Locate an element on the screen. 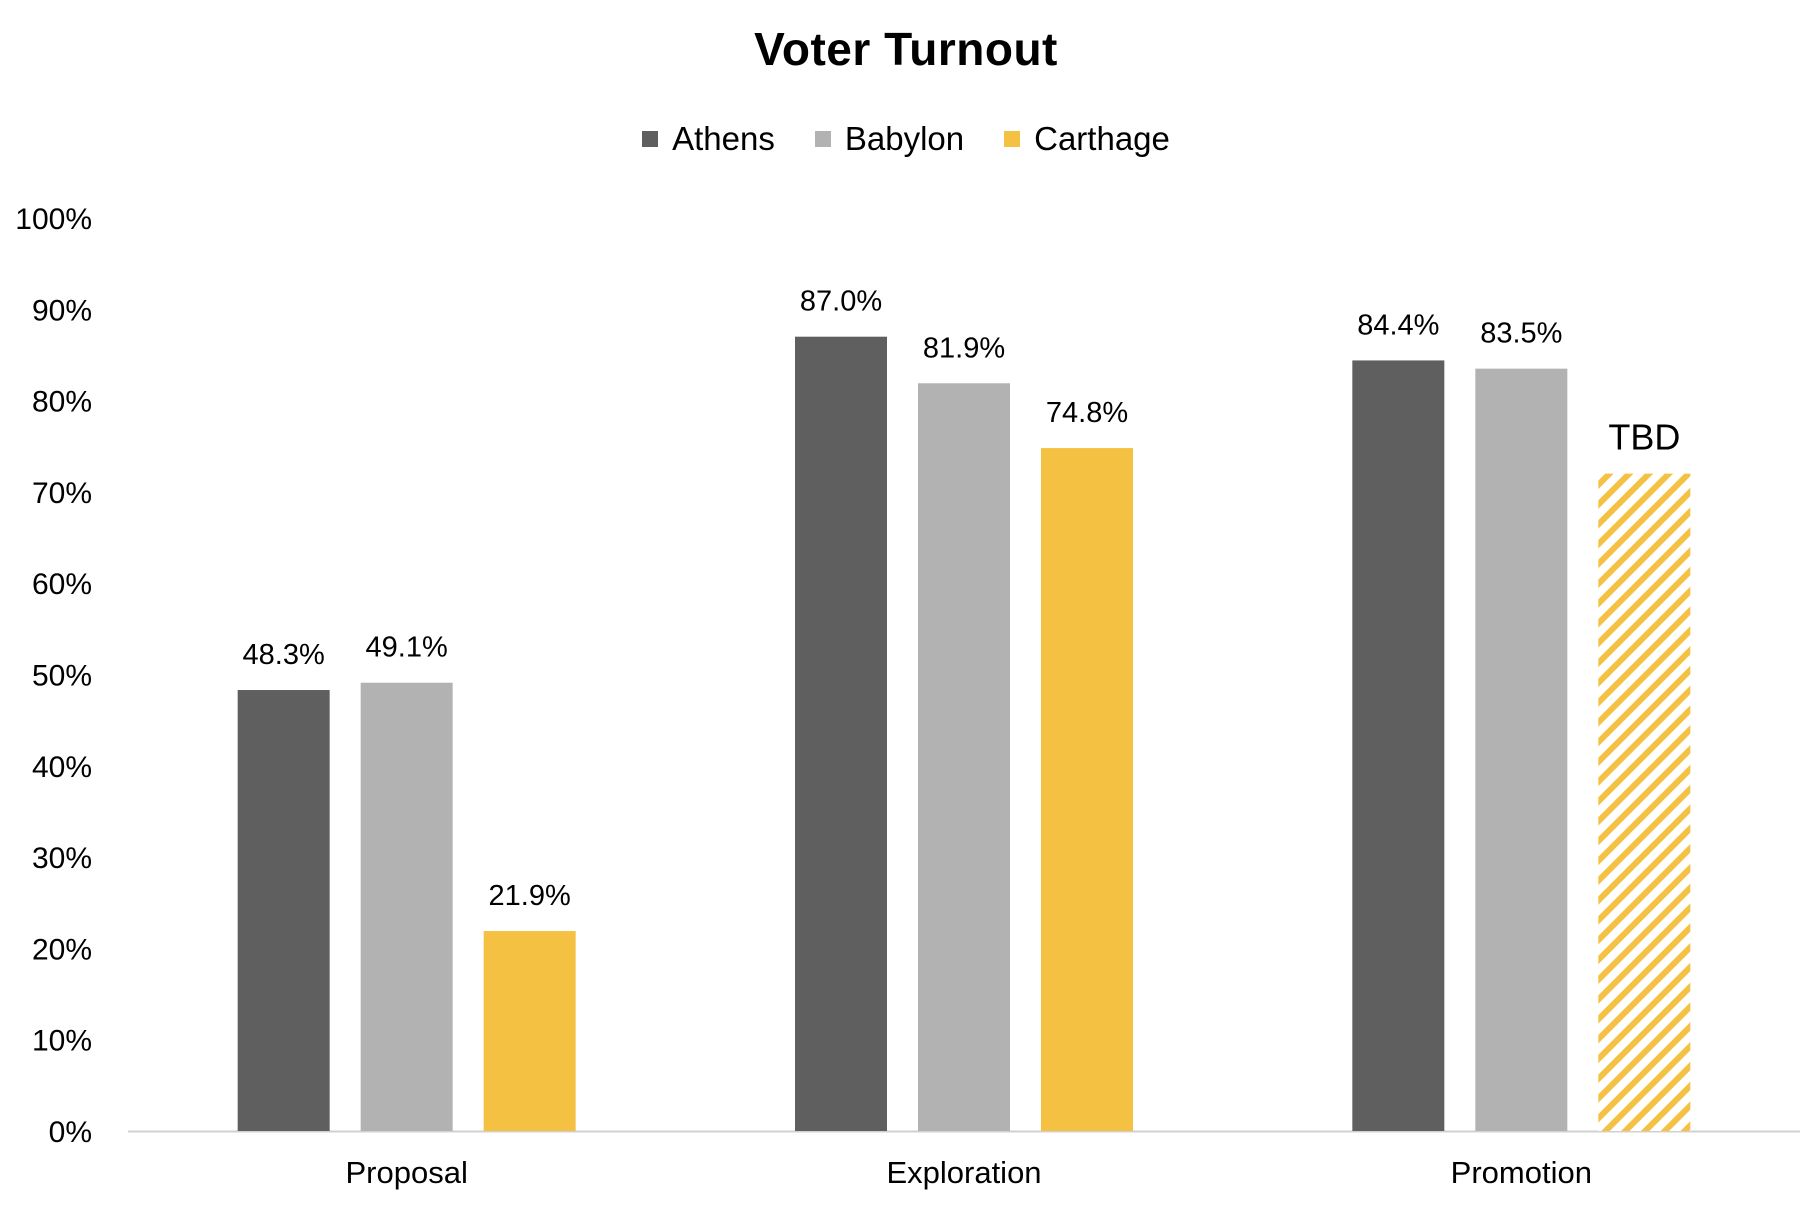 This screenshot has height=1214, width=1812. bar-athens-promotion is located at coordinates (1398, 746).